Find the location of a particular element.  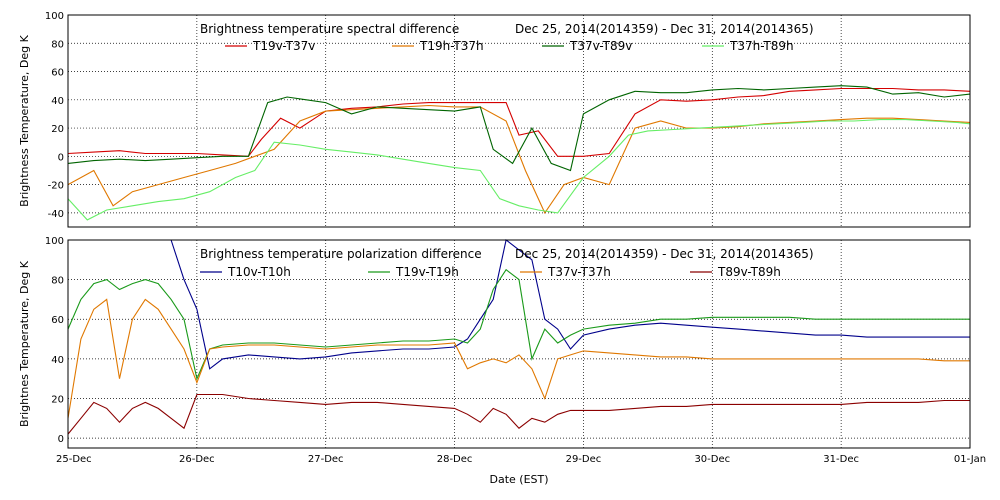

y-axis-label: Brightnes Temperature, Deg K is located at coordinates (24, 343).